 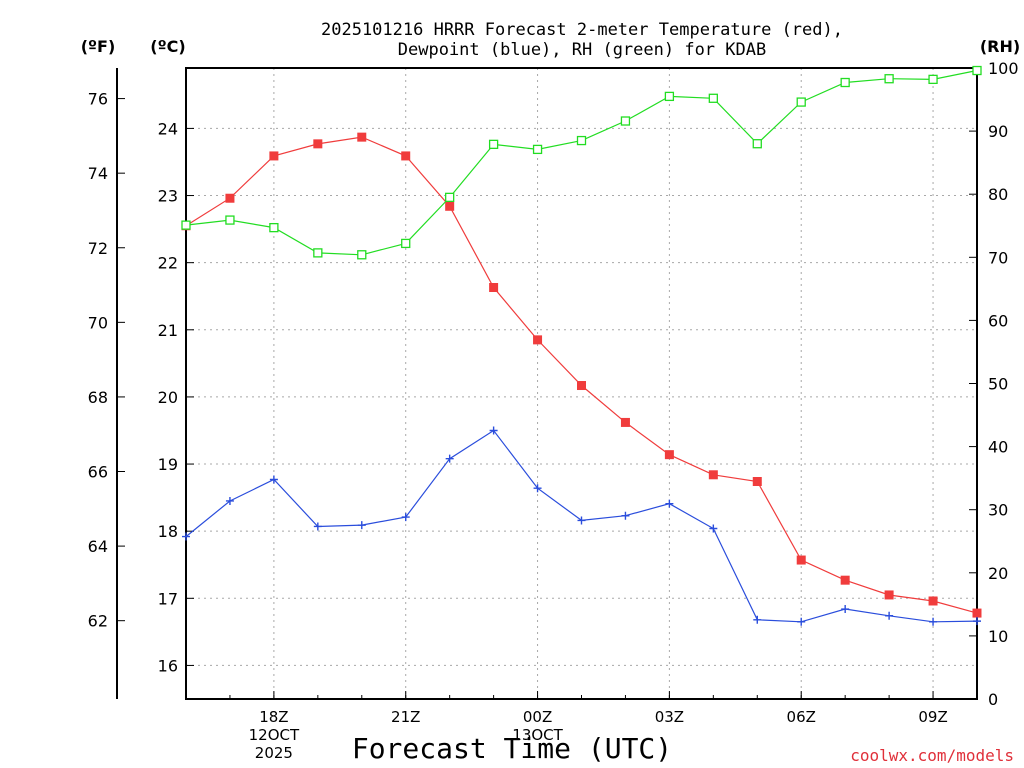 I want to click on time-tick-label-06Z: 06Z, so click(x=801, y=717).